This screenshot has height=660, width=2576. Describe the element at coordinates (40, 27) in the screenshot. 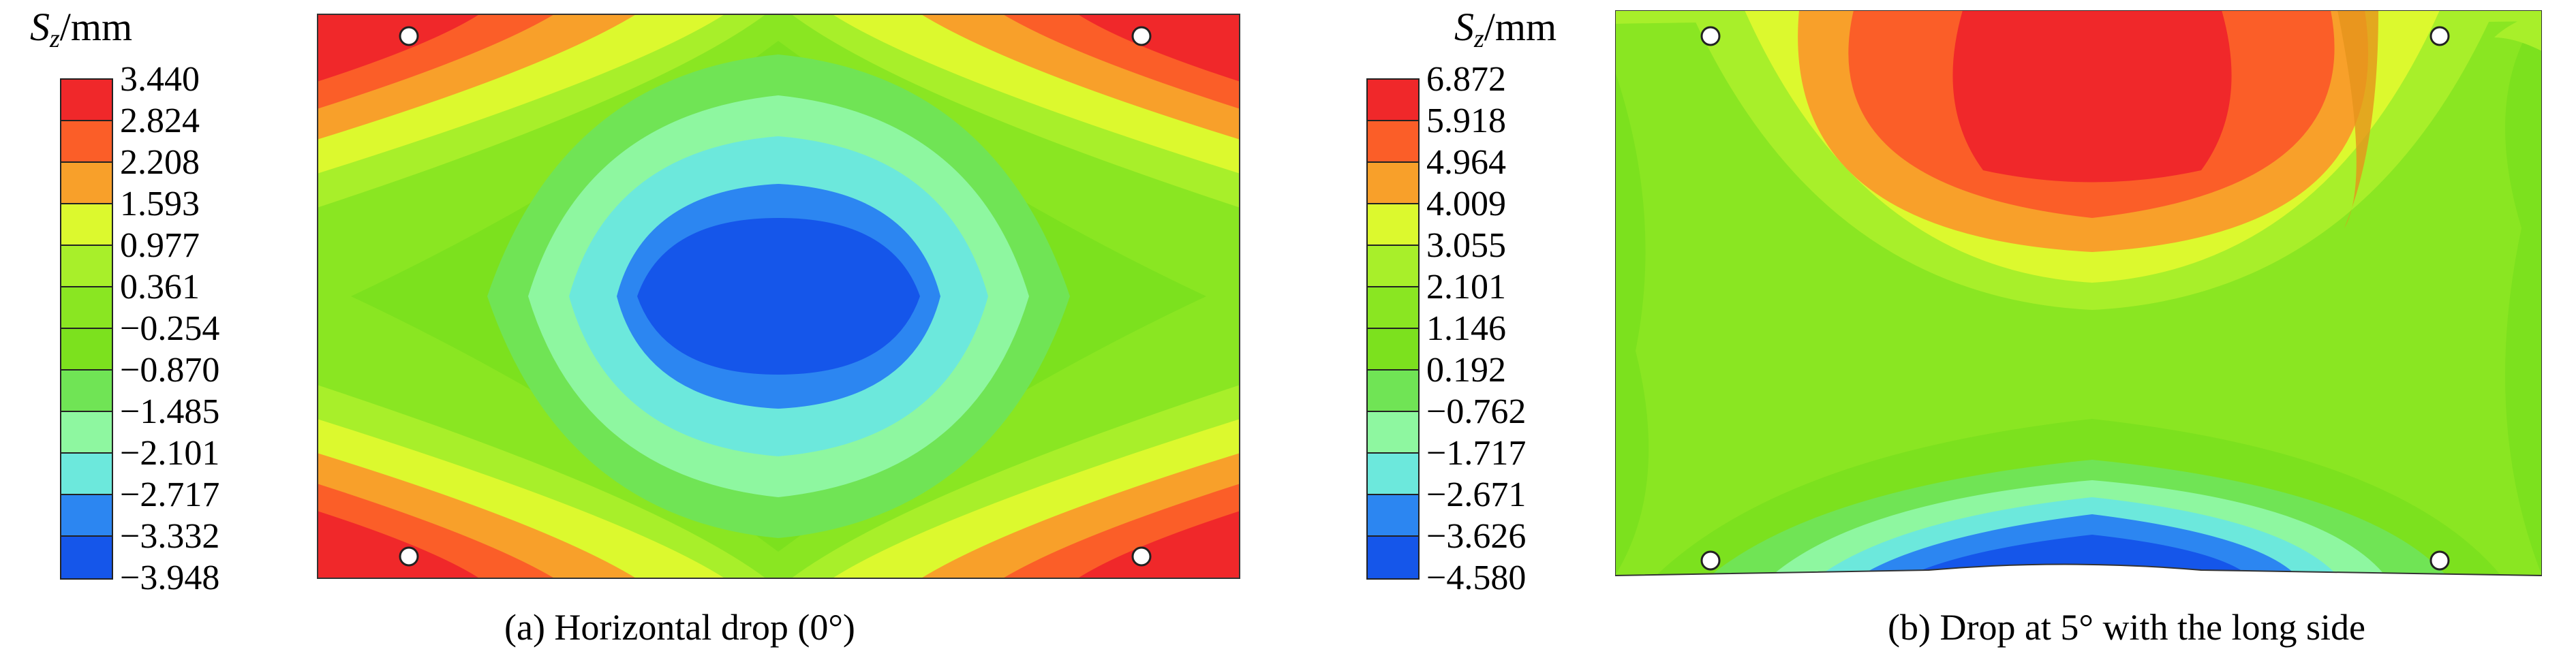

I see `legend-a-symbol: S` at that location.